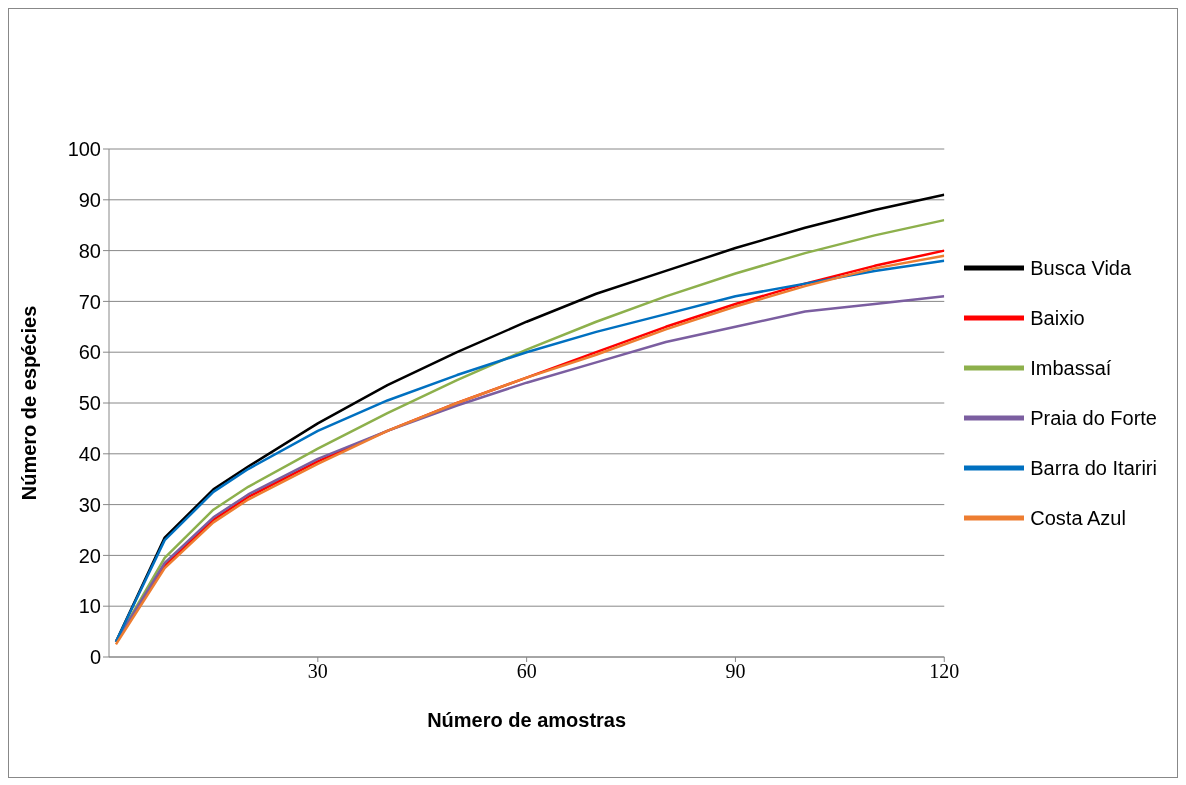 The width and height of the screenshot is (1186, 785). Describe the element at coordinates (89, 504) in the screenshot. I see `y-tick-label: 30` at that location.